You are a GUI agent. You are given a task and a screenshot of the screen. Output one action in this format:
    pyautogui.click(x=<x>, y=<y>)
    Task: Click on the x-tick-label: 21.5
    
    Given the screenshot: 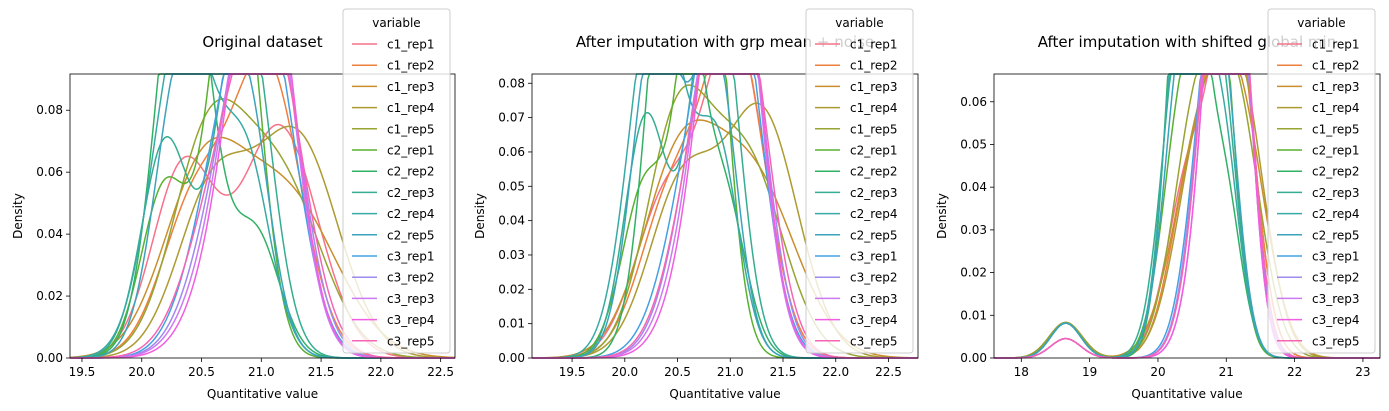 What is the action you would take?
    pyautogui.click(x=783, y=372)
    